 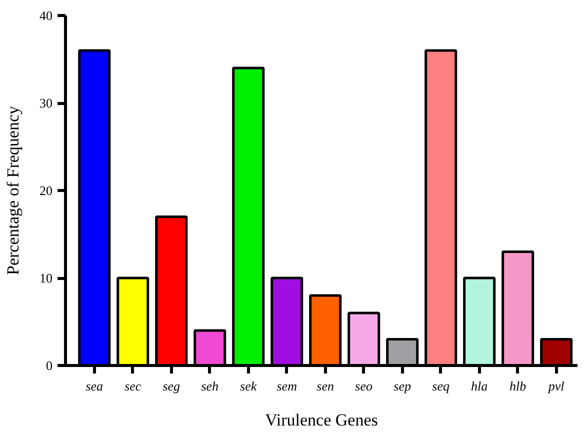 I want to click on x-tick-label: sen, so click(x=325, y=386).